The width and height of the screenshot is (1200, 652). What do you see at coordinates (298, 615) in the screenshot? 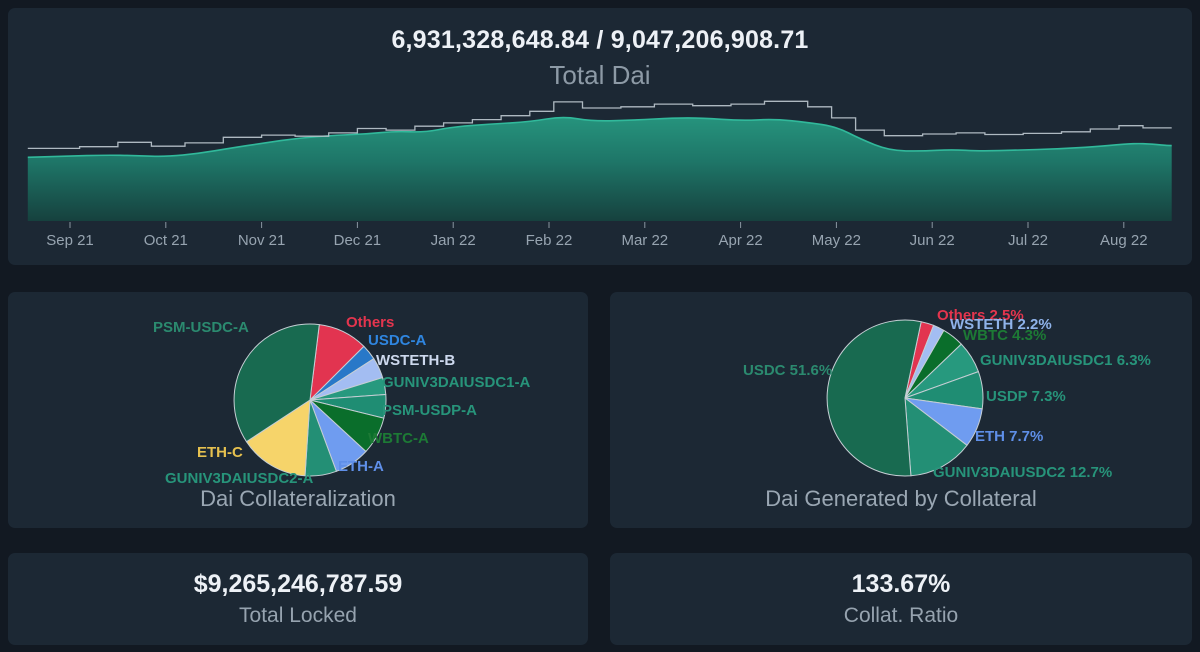
I see `total-locked-label: Total Locked` at bounding box center [298, 615].